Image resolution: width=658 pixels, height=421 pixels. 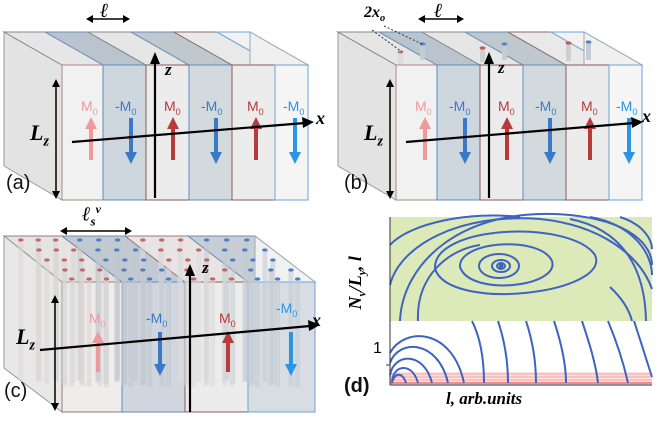 I want to click on x-axis, so click(x=175, y=338).